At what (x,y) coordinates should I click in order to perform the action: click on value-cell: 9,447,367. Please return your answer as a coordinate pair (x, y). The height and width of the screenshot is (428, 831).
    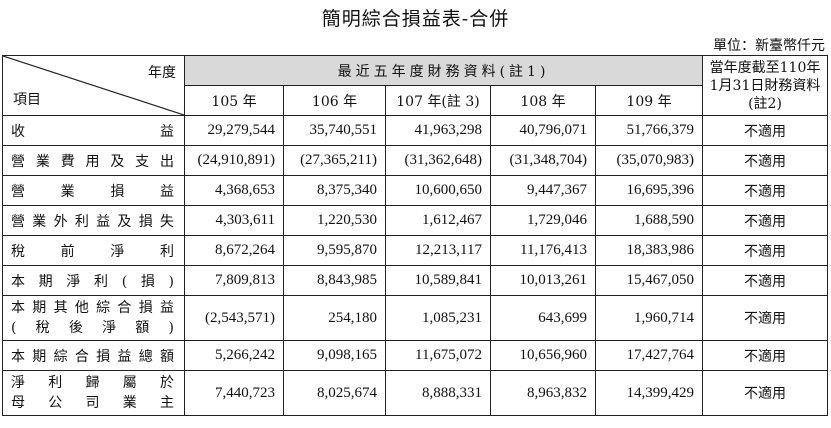
    Looking at the image, I should click on (543, 190).